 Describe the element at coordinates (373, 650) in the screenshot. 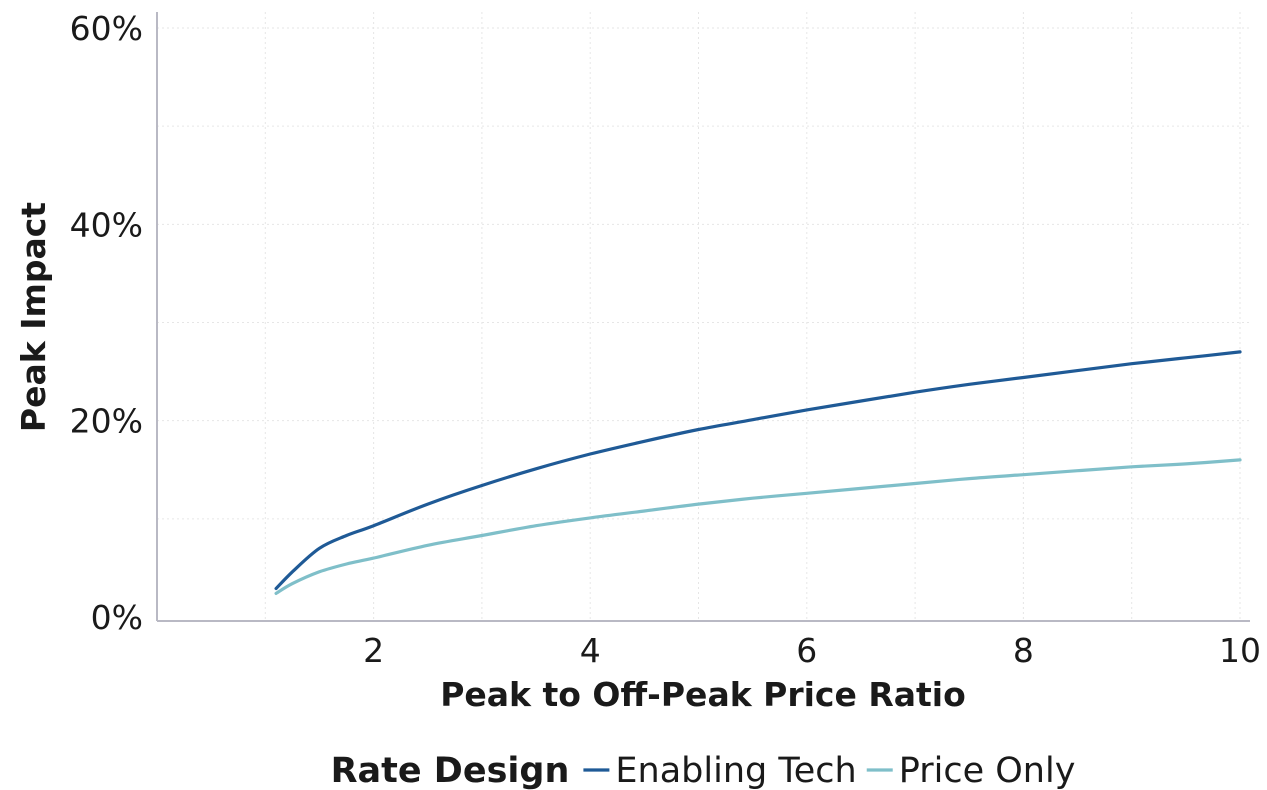

I see `x-tick-label: 2` at that location.